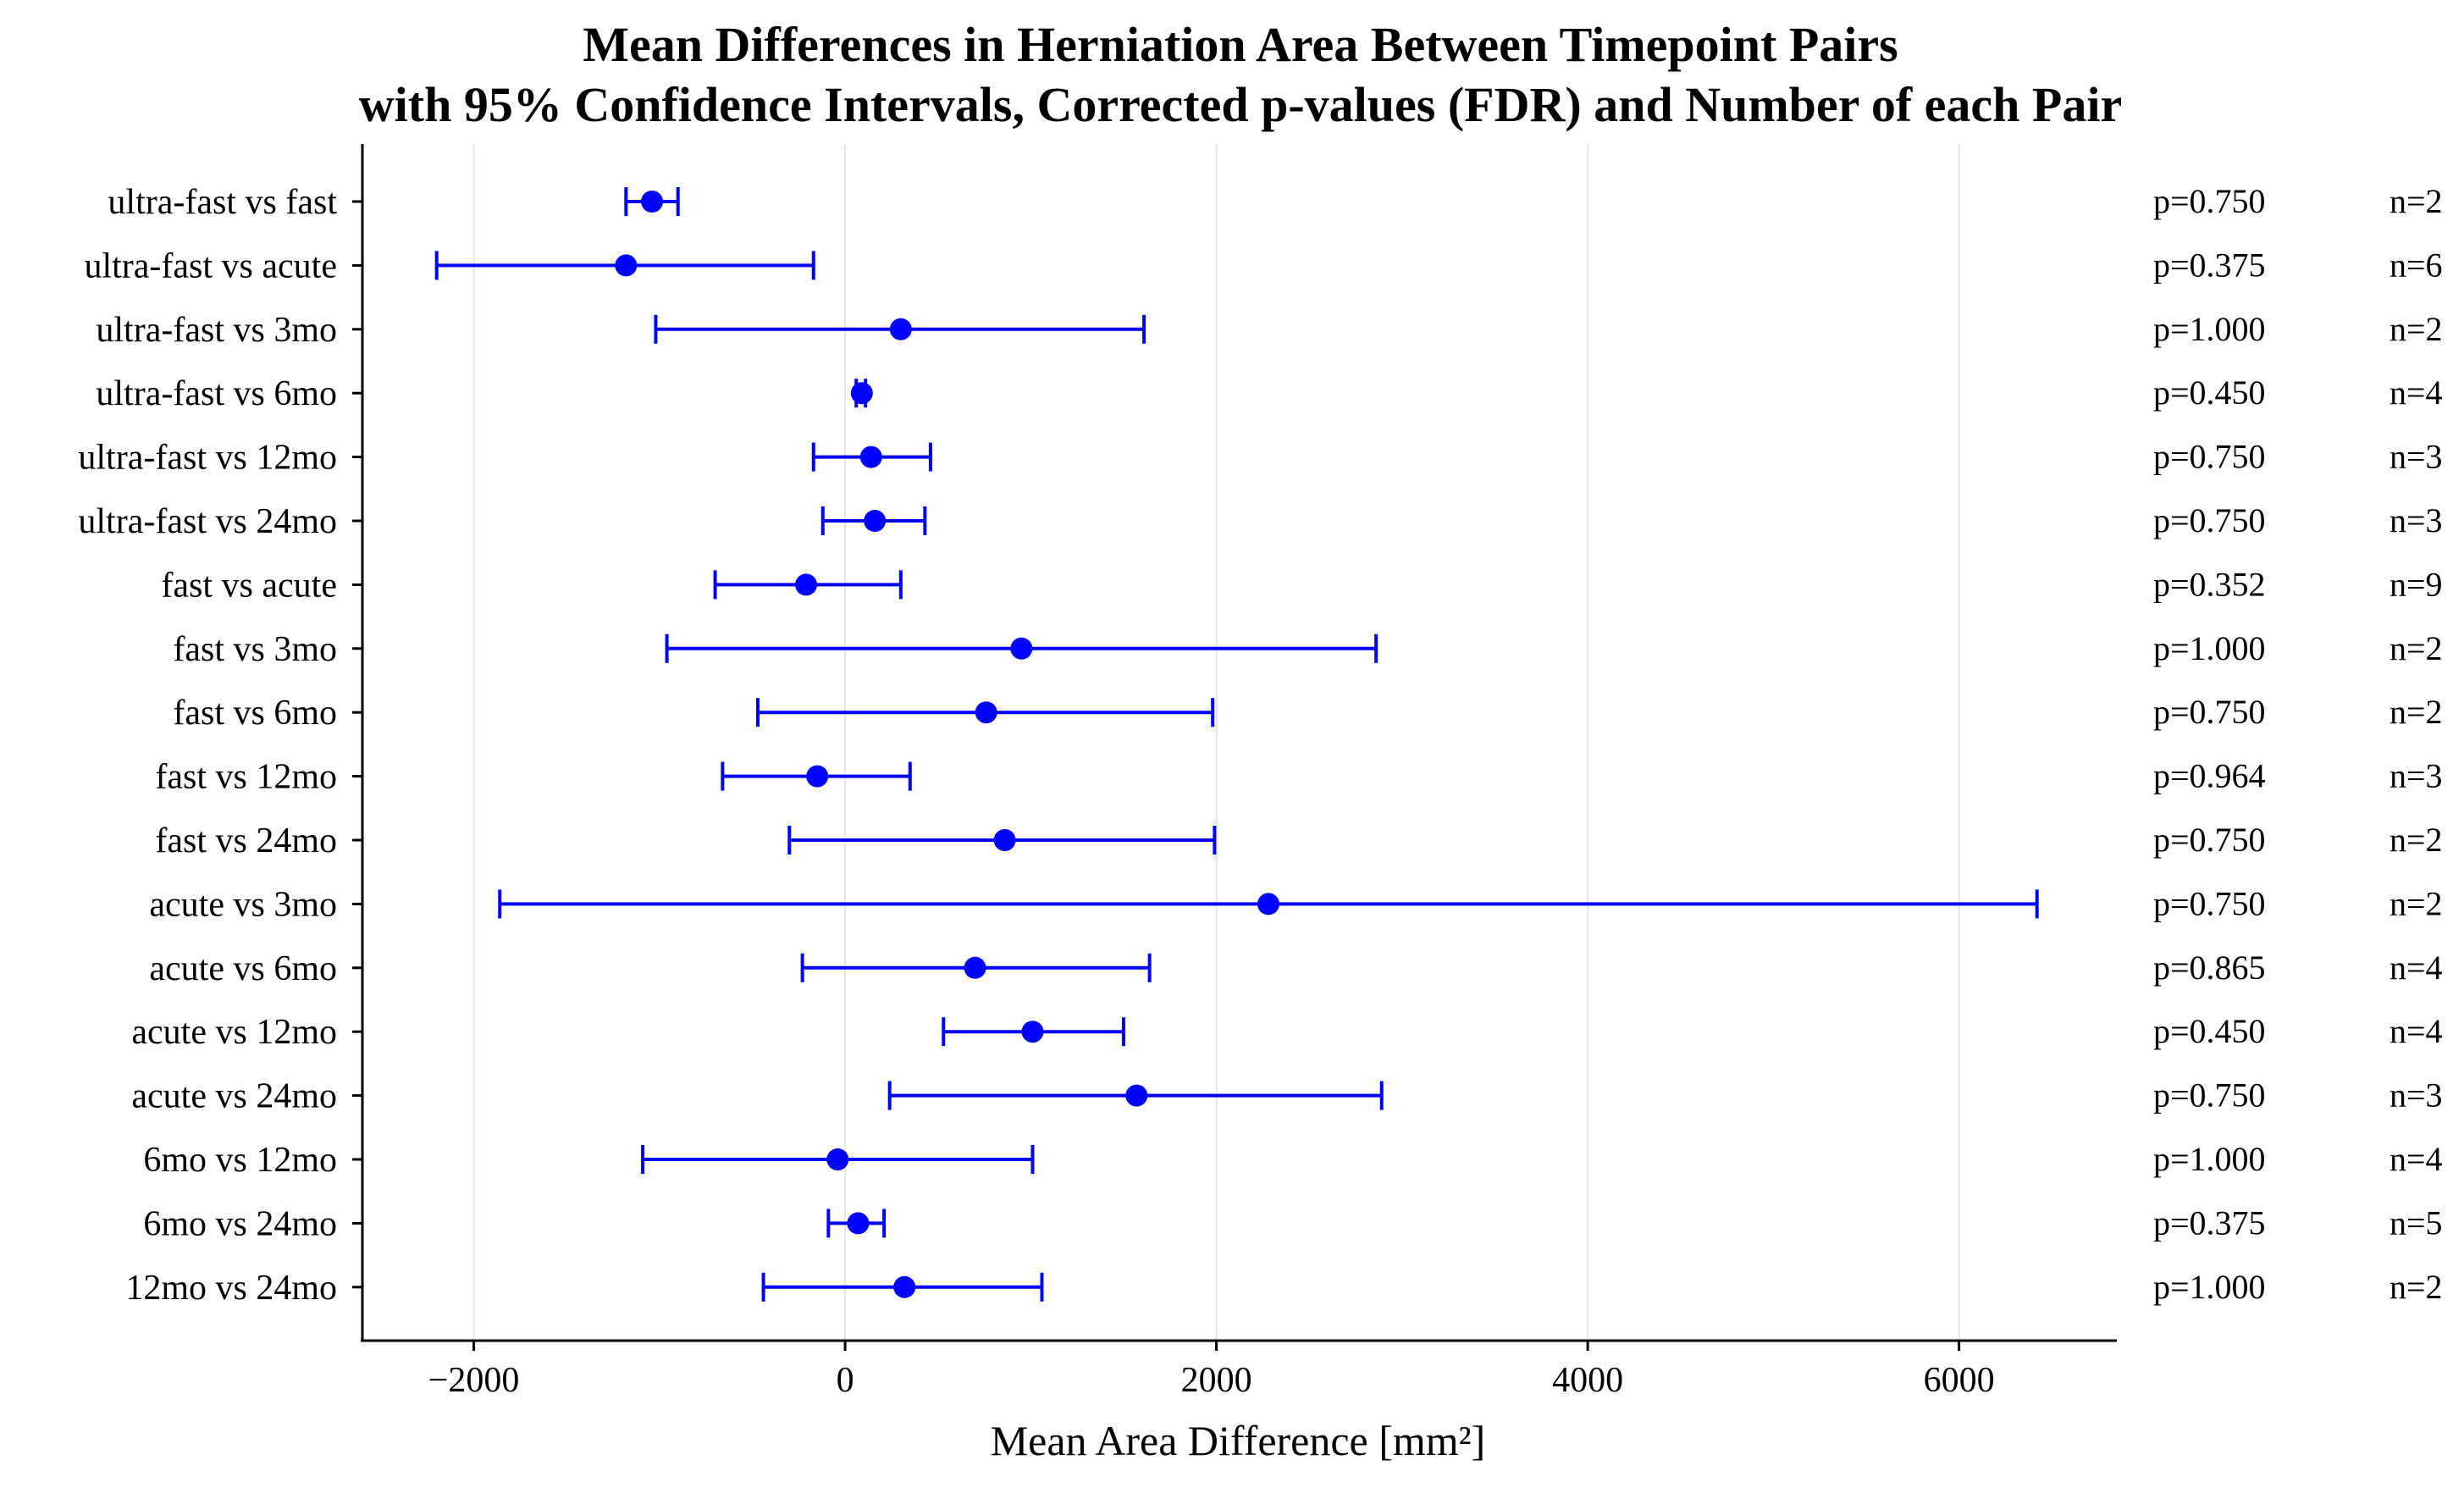  I want to click on category-label: ultra-fast vs 6mo, so click(216, 393).